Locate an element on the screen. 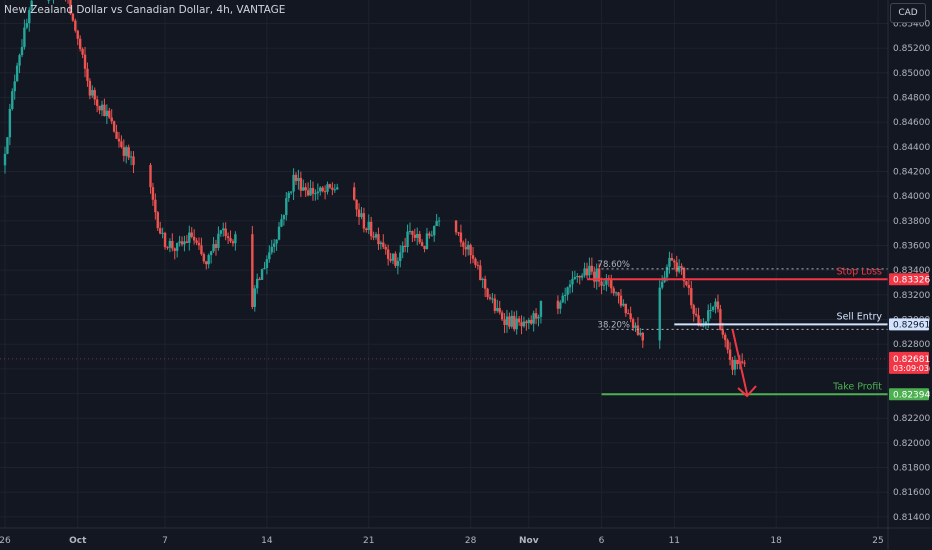 Image resolution: width=932 pixels, height=550 pixels. x-tick-label: 6 is located at coordinates (602, 541).